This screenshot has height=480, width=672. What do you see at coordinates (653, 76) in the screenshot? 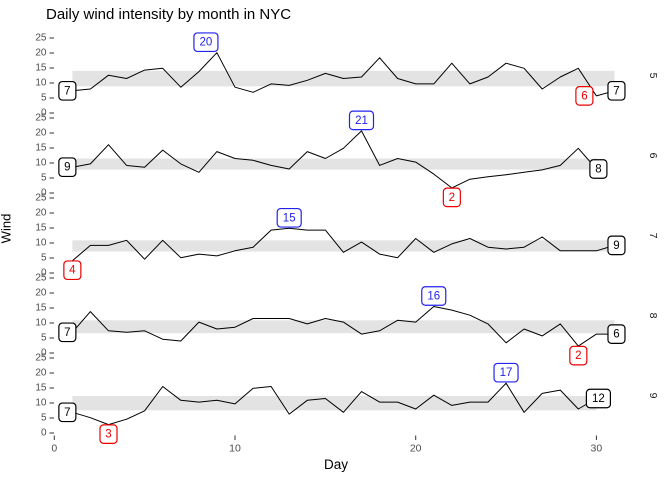
I see `facet-strip-label: 5` at bounding box center [653, 76].